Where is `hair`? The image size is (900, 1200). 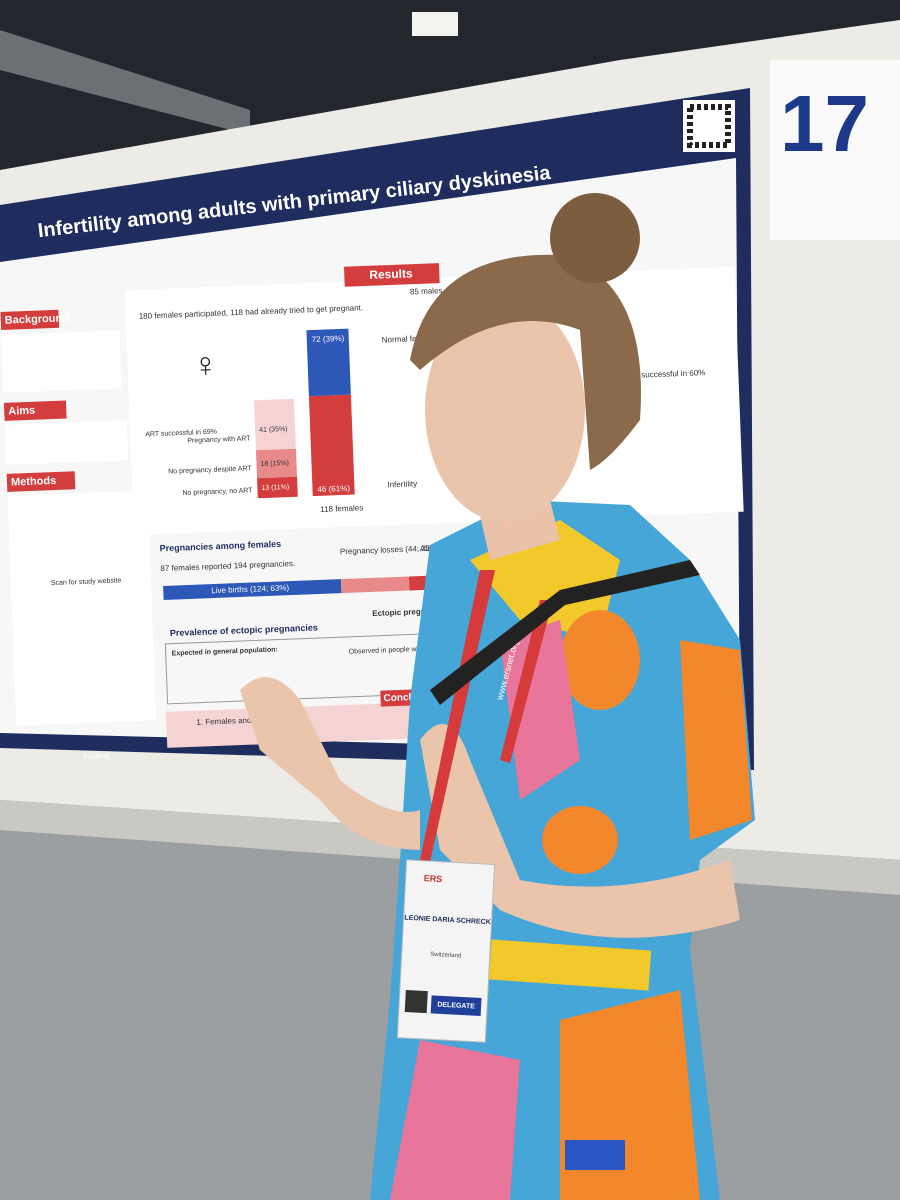 hair is located at coordinates (525, 362).